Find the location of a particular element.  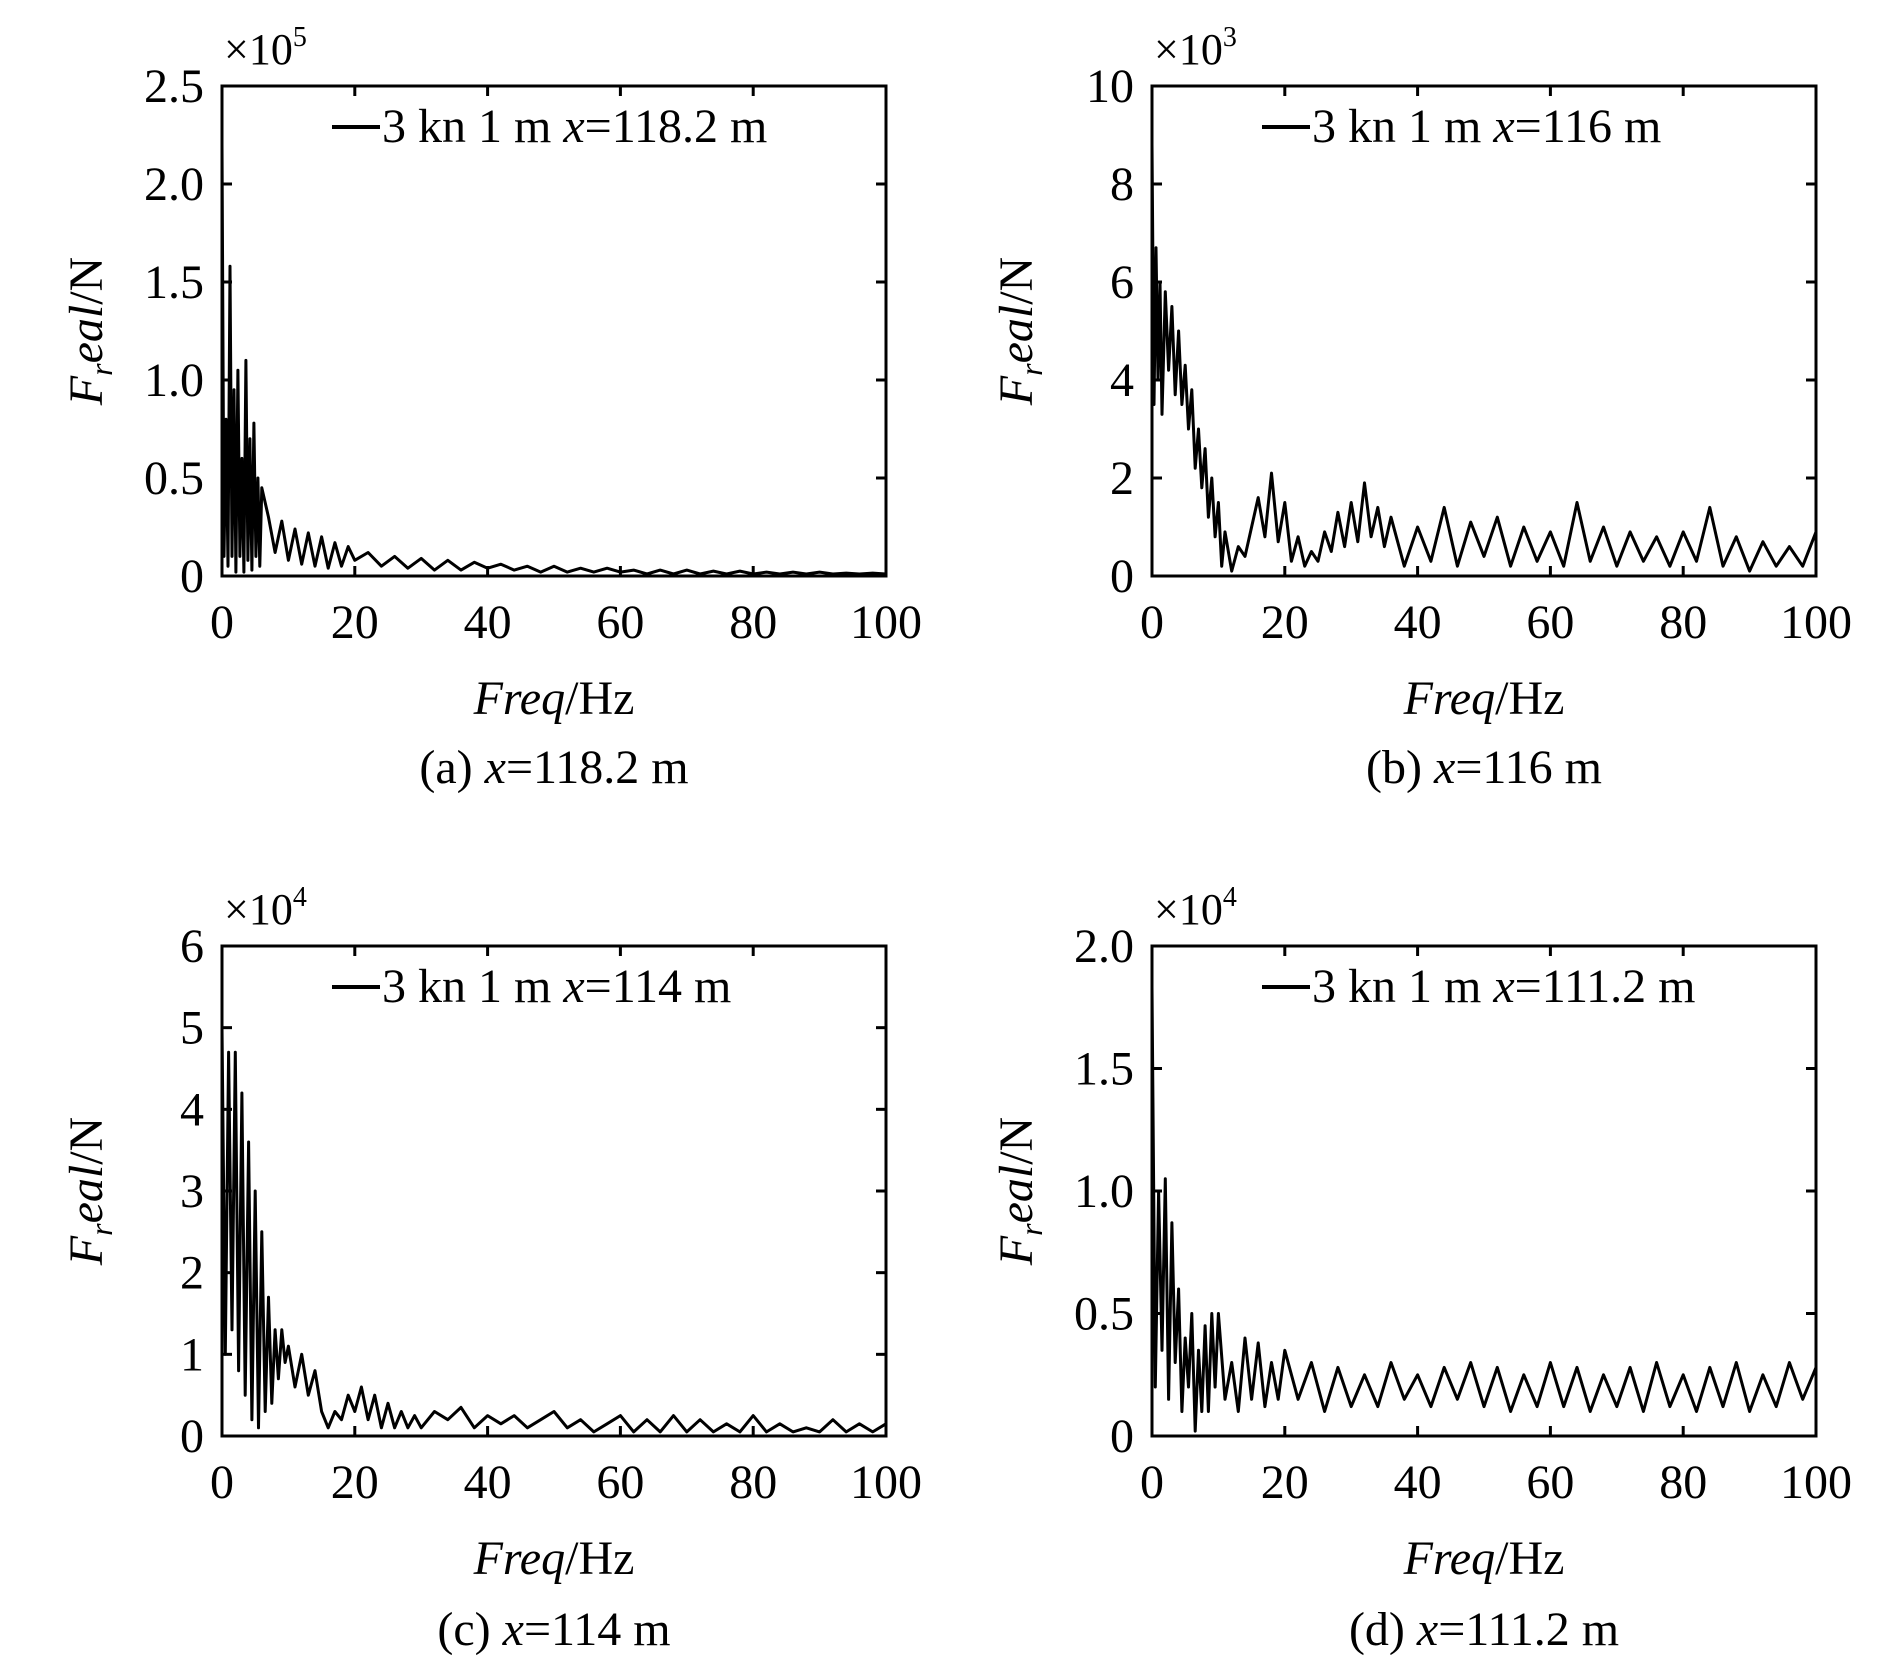

panel-d-xtick-label: 100 is located at coordinates (1816, 1482).